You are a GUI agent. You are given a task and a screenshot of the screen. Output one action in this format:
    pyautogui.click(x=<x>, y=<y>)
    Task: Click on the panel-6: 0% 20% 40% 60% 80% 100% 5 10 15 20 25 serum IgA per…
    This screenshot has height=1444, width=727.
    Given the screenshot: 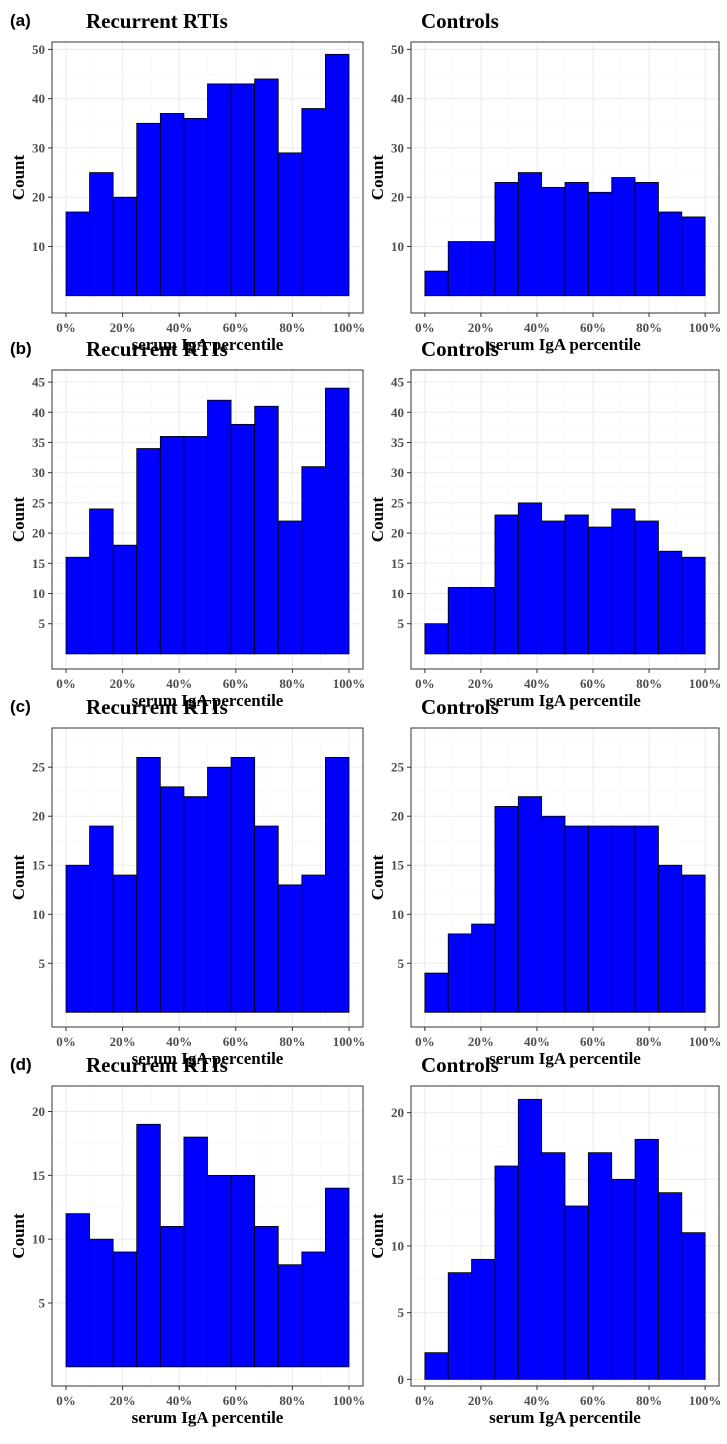 What is the action you would take?
    pyautogui.click(x=544, y=881)
    